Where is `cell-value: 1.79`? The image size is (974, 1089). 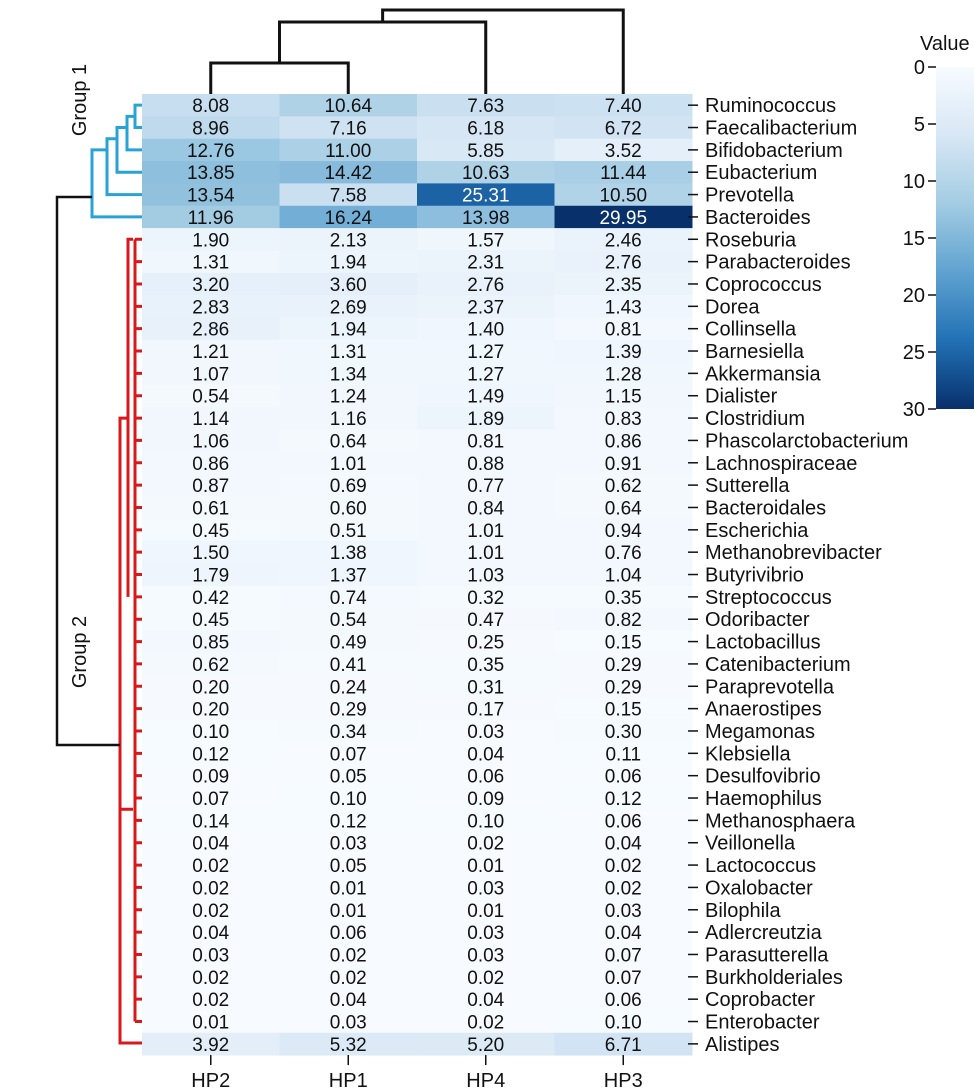 cell-value: 1.79 is located at coordinates (210, 576).